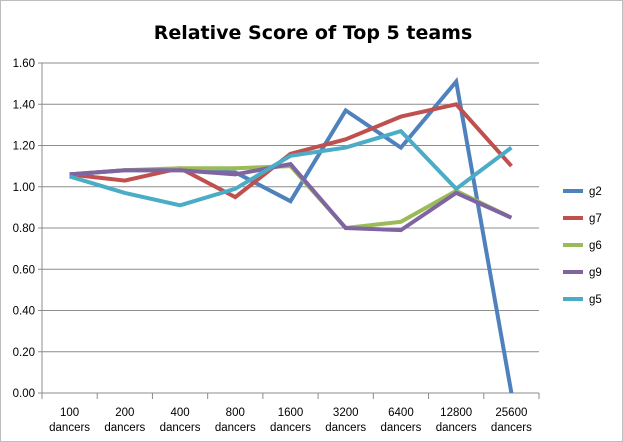 The width and height of the screenshot is (623, 442). I want to click on x-tick-label-line: 800, so click(235, 413).